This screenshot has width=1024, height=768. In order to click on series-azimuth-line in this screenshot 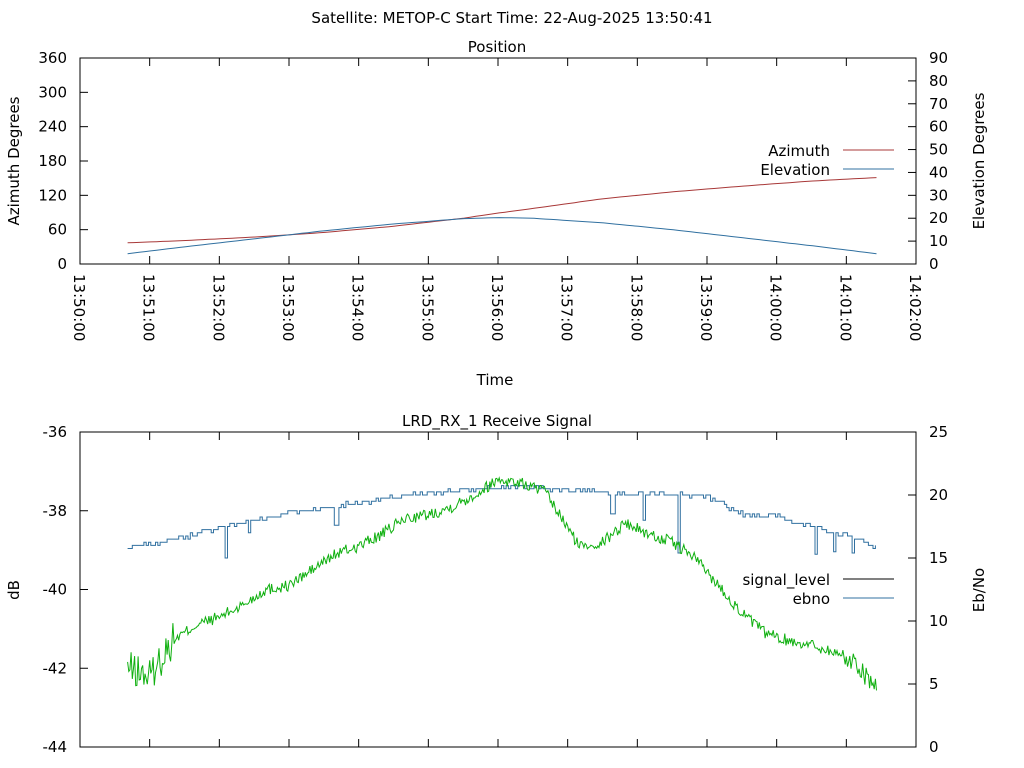, I will do `click(502, 210)`.